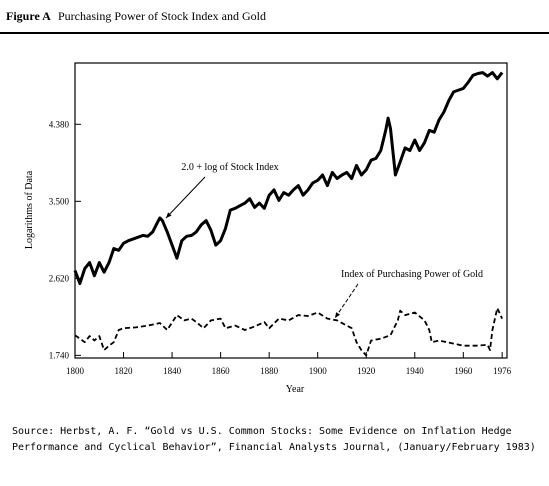 This screenshot has height=486, width=549. What do you see at coordinates (59, 278) in the screenshot?
I see `y-tick-label: 2.620` at bounding box center [59, 278].